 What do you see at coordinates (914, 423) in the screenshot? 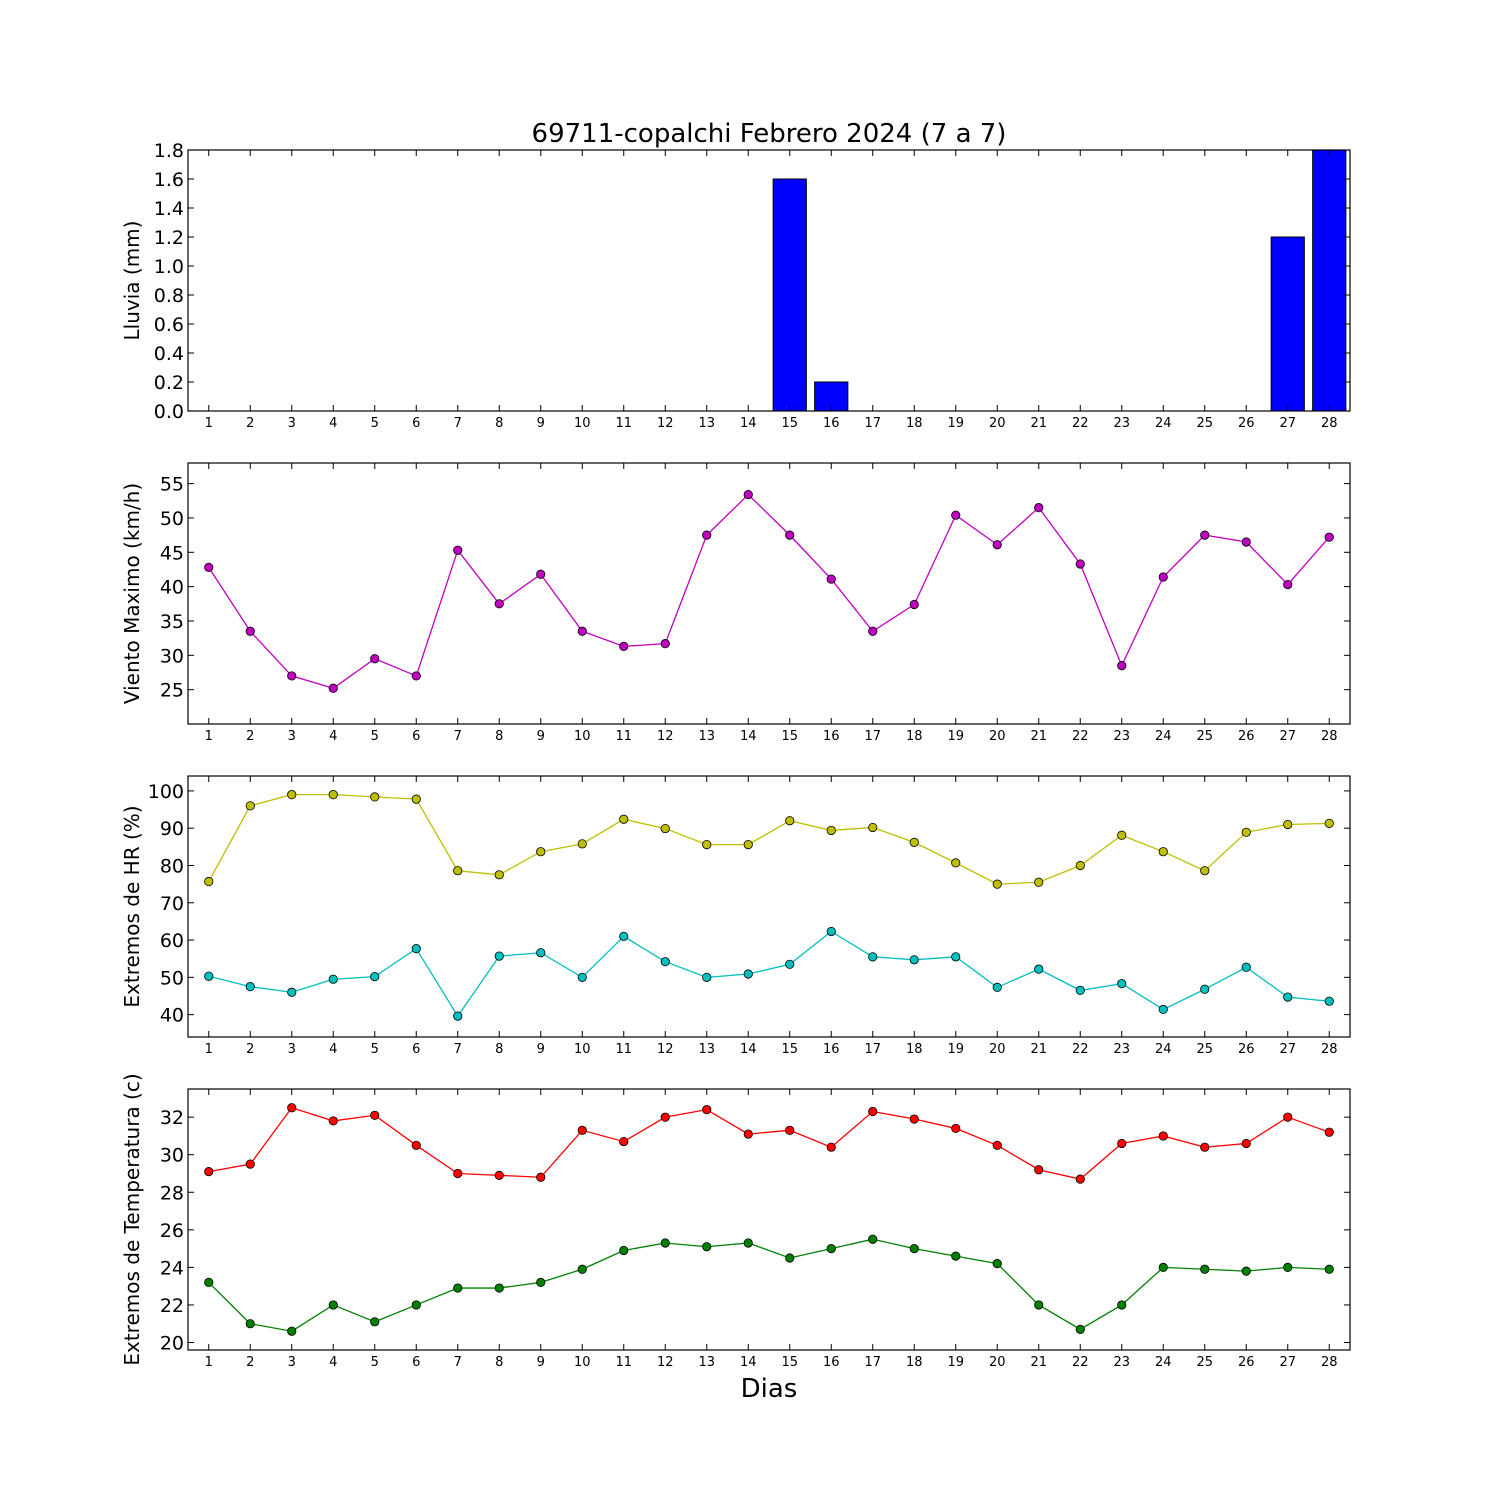
I see `x-tick-label: 18` at bounding box center [914, 423].